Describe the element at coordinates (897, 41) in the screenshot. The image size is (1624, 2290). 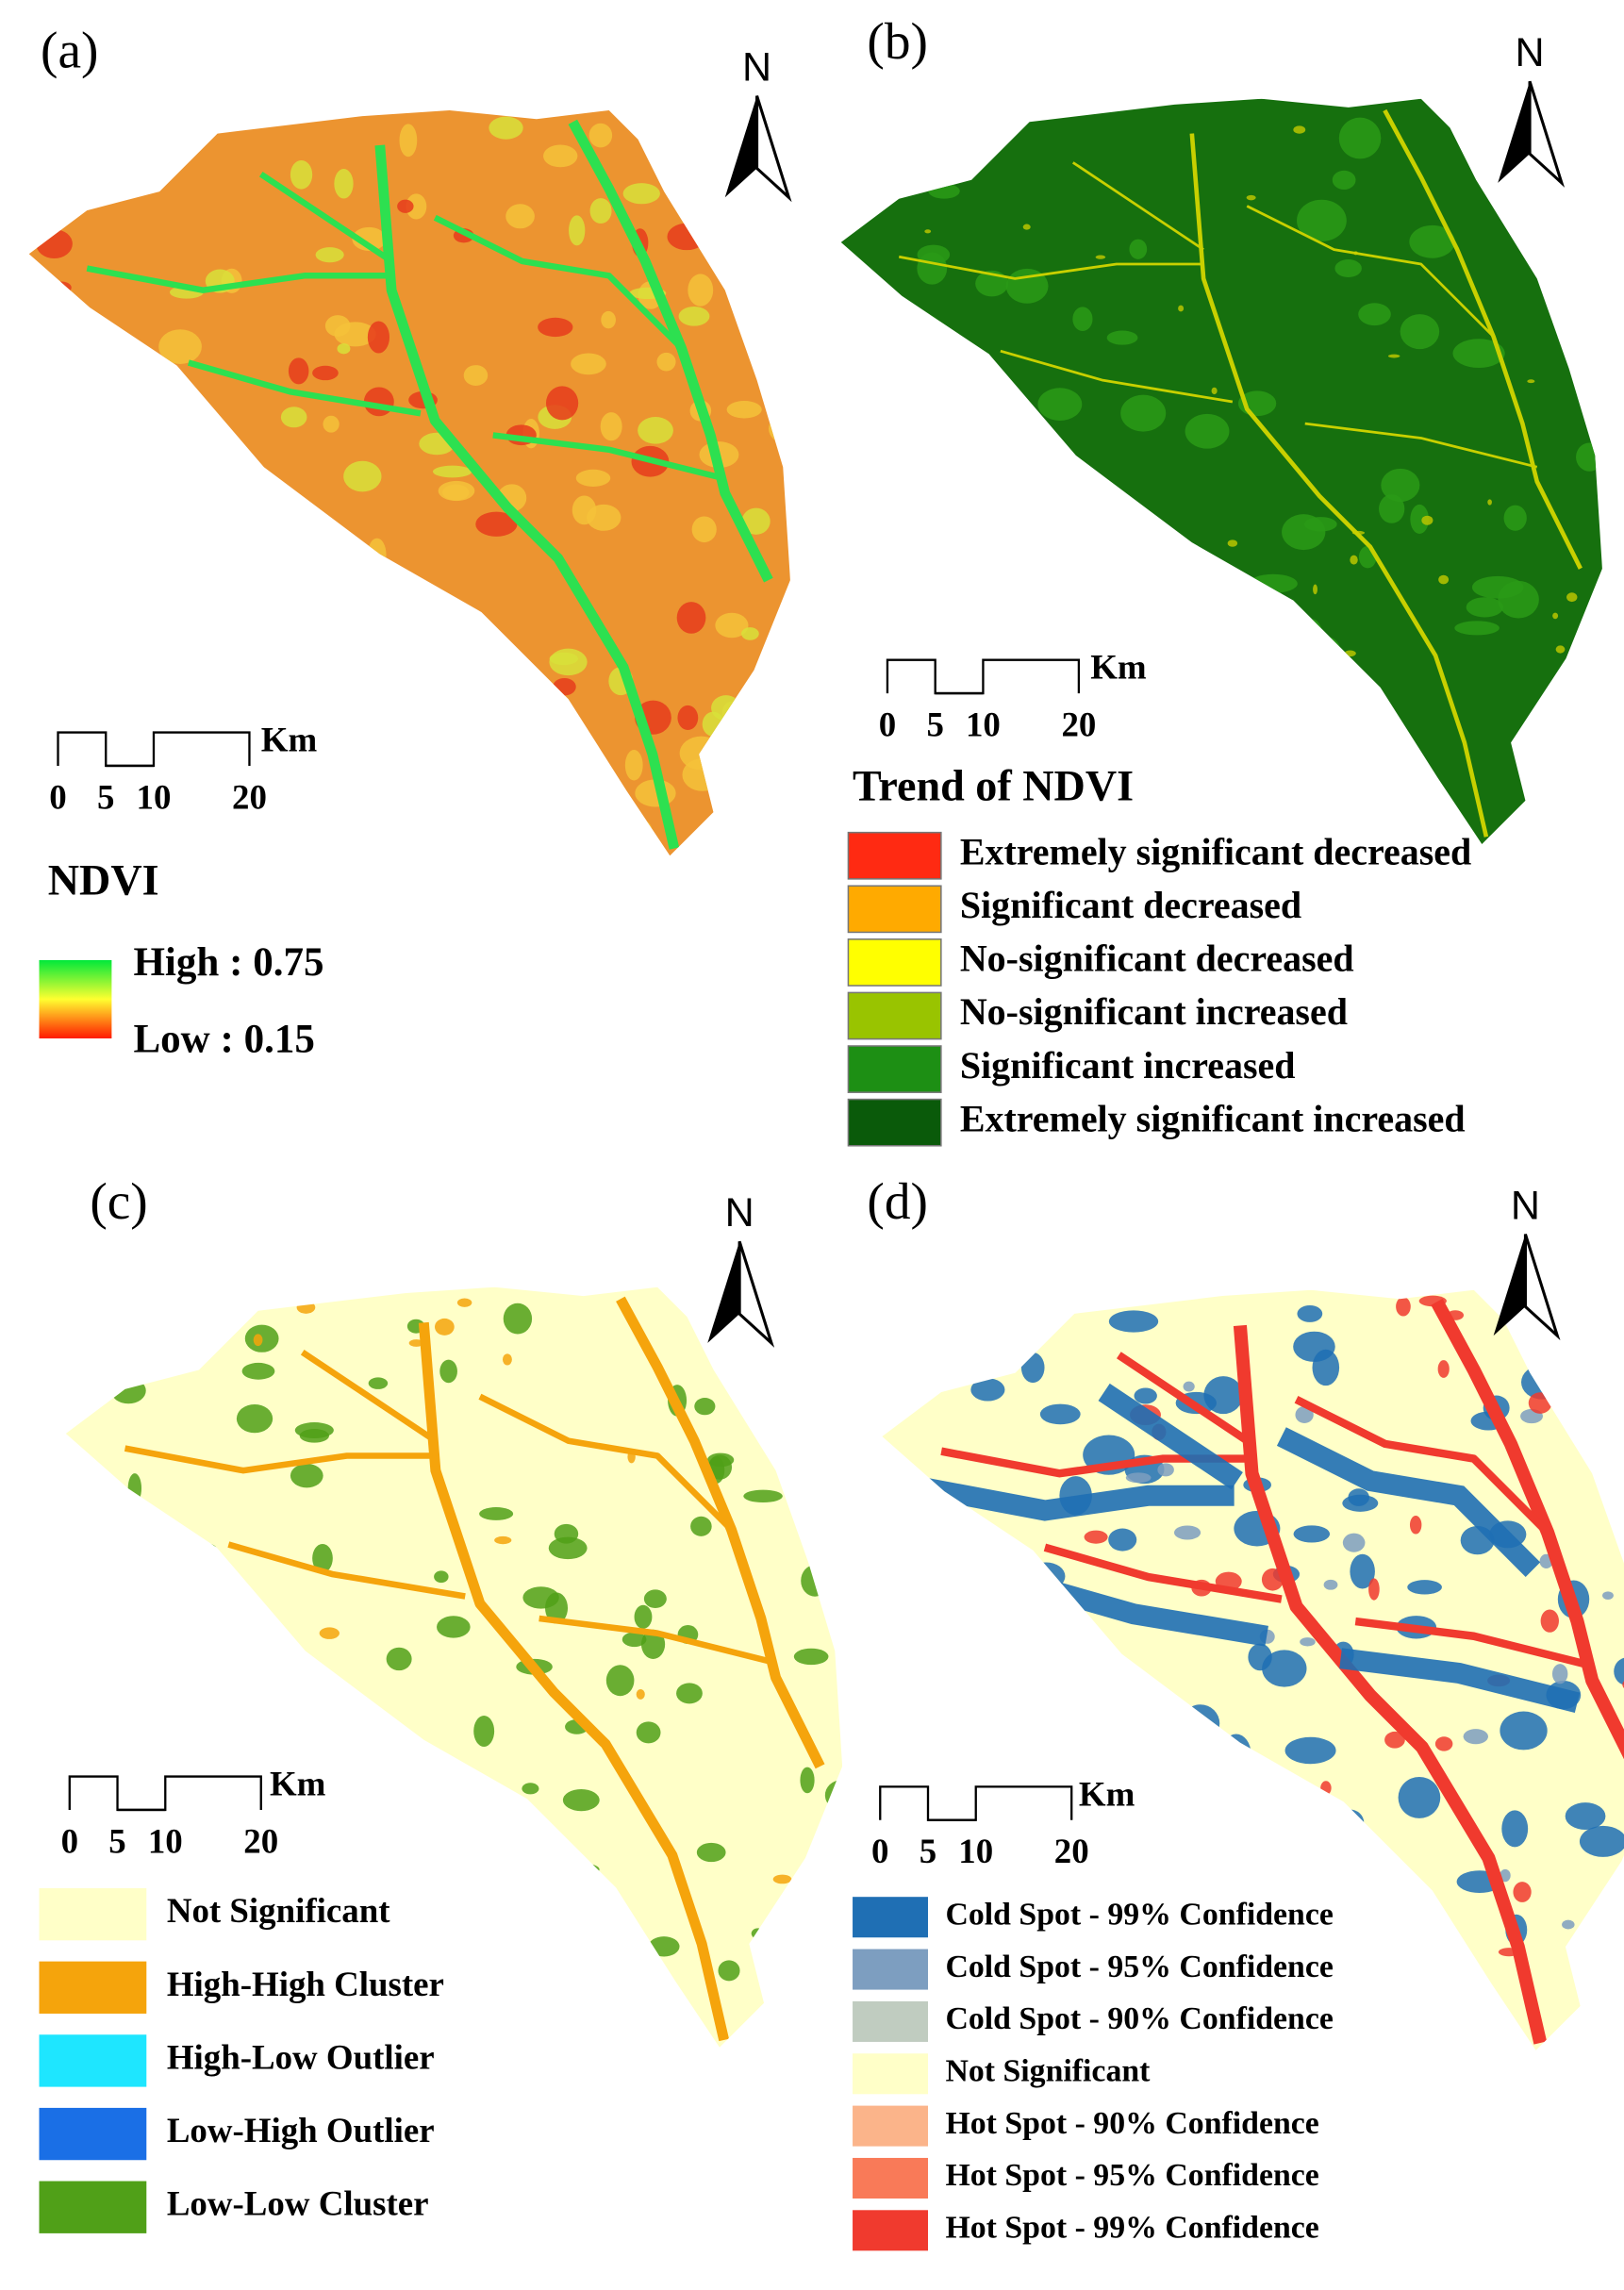
I see `panel-label: (b)` at that location.